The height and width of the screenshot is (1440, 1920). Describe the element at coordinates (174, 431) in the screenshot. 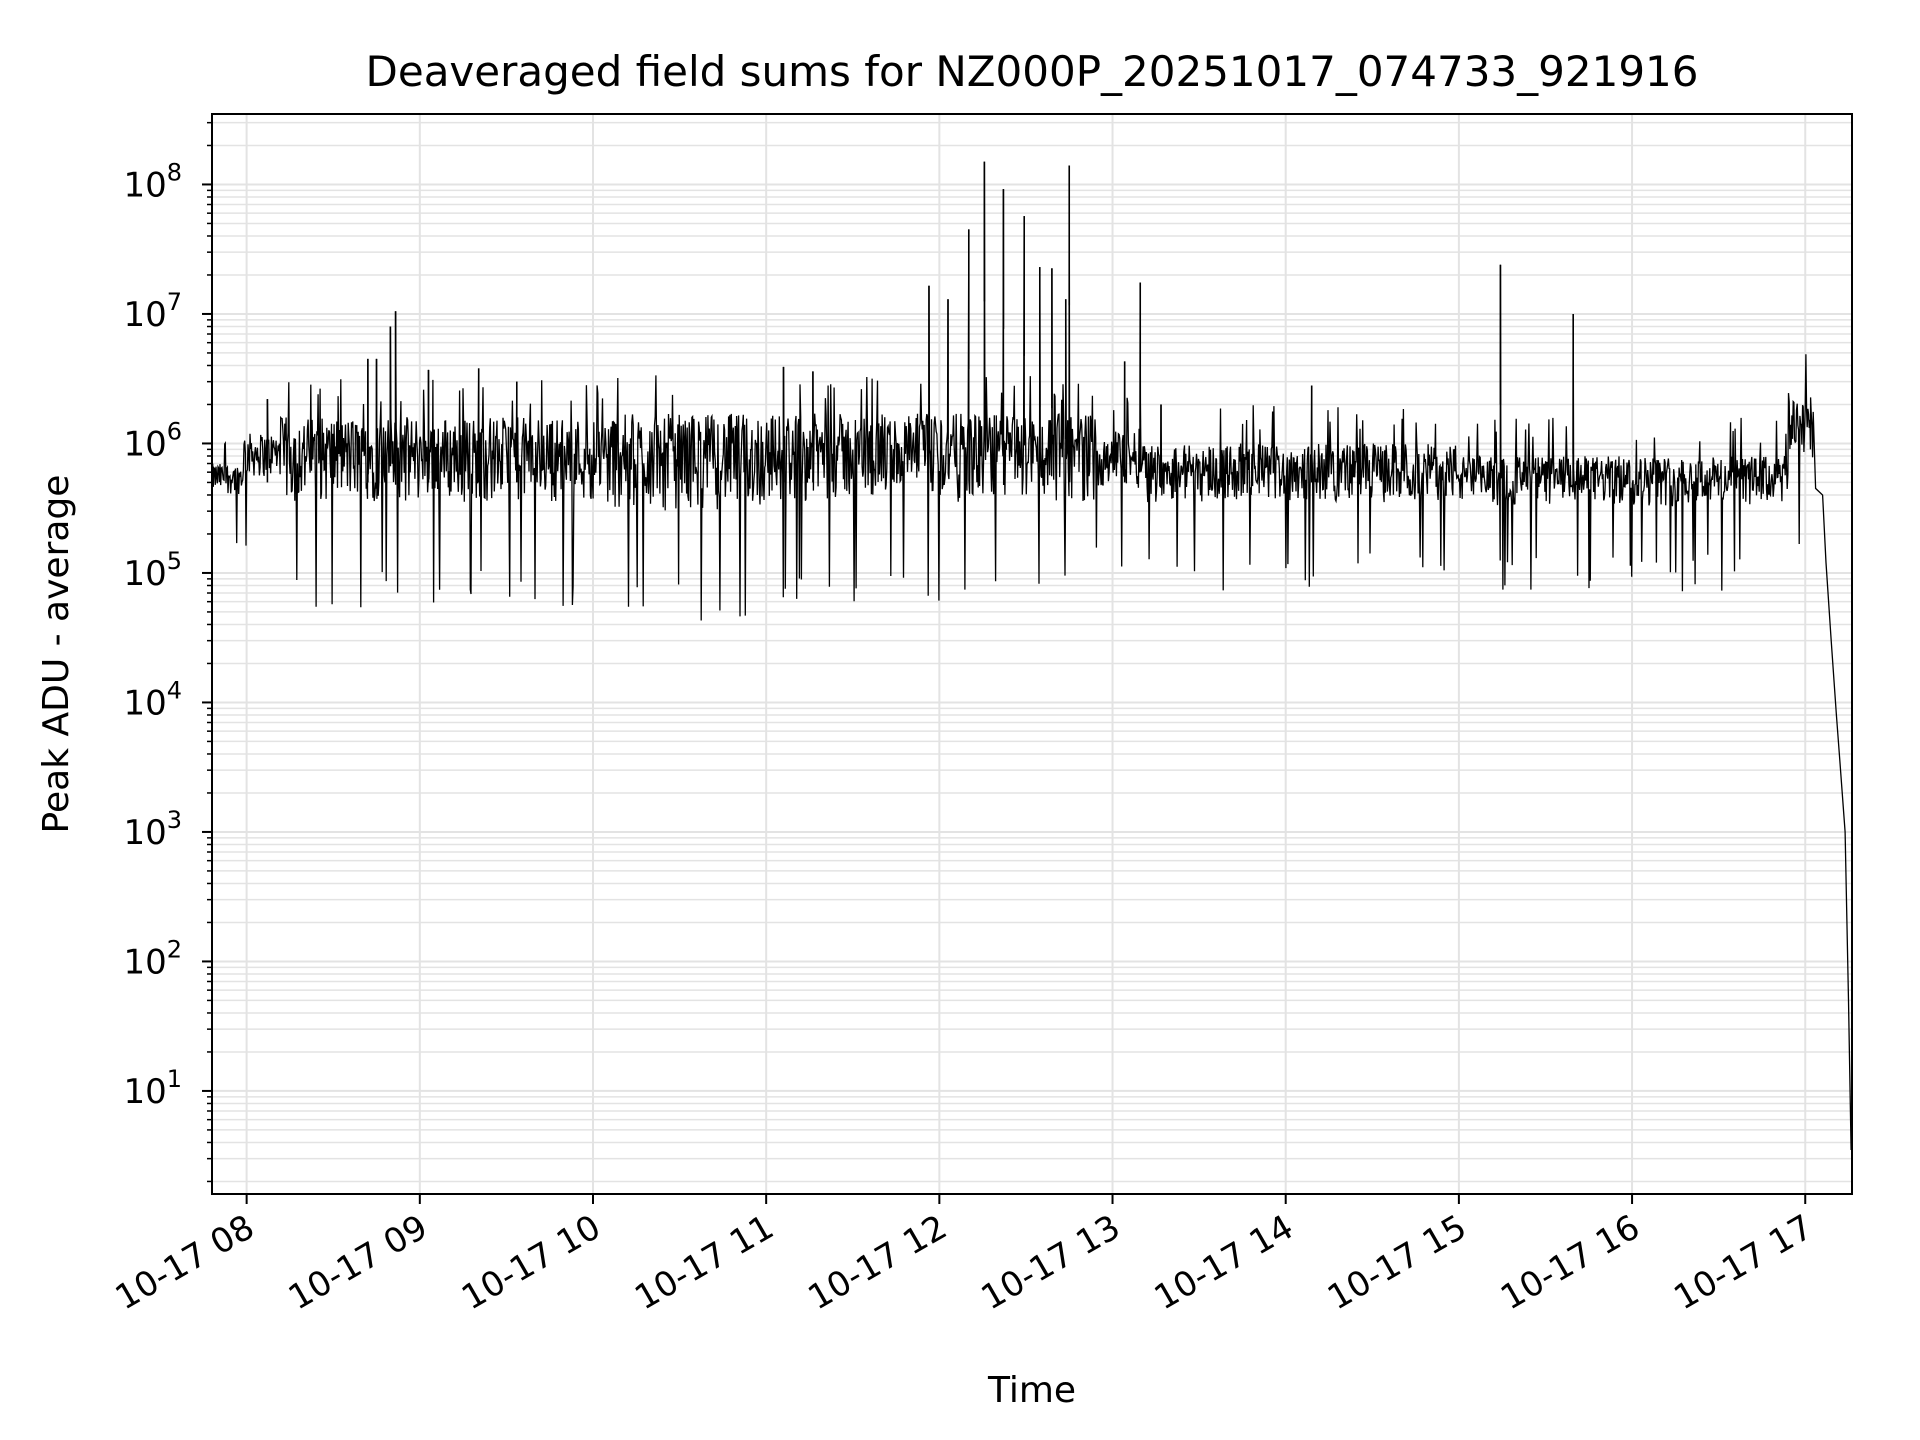

I see `y-tick-exponent: 6` at that location.